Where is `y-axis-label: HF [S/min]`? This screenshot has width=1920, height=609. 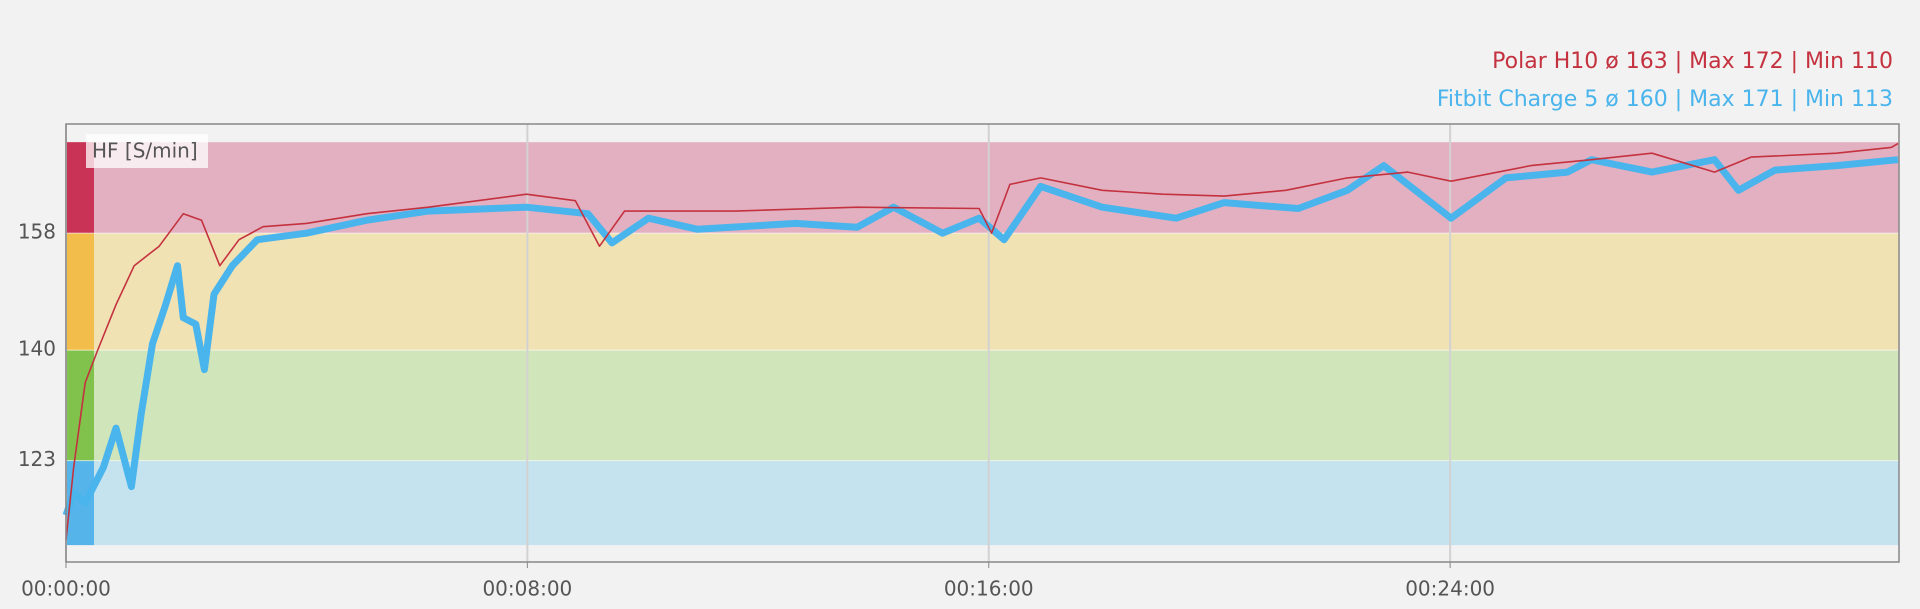 y-axis-label: HF [S/min] is located at coordinates (145, 151).